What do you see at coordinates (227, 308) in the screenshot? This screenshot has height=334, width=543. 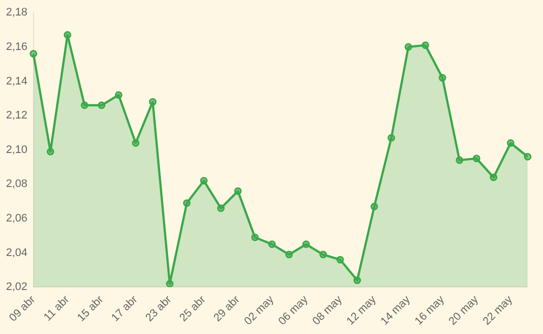 I see `x-tick-label: 29 abr` at bounding box center [227, 308].